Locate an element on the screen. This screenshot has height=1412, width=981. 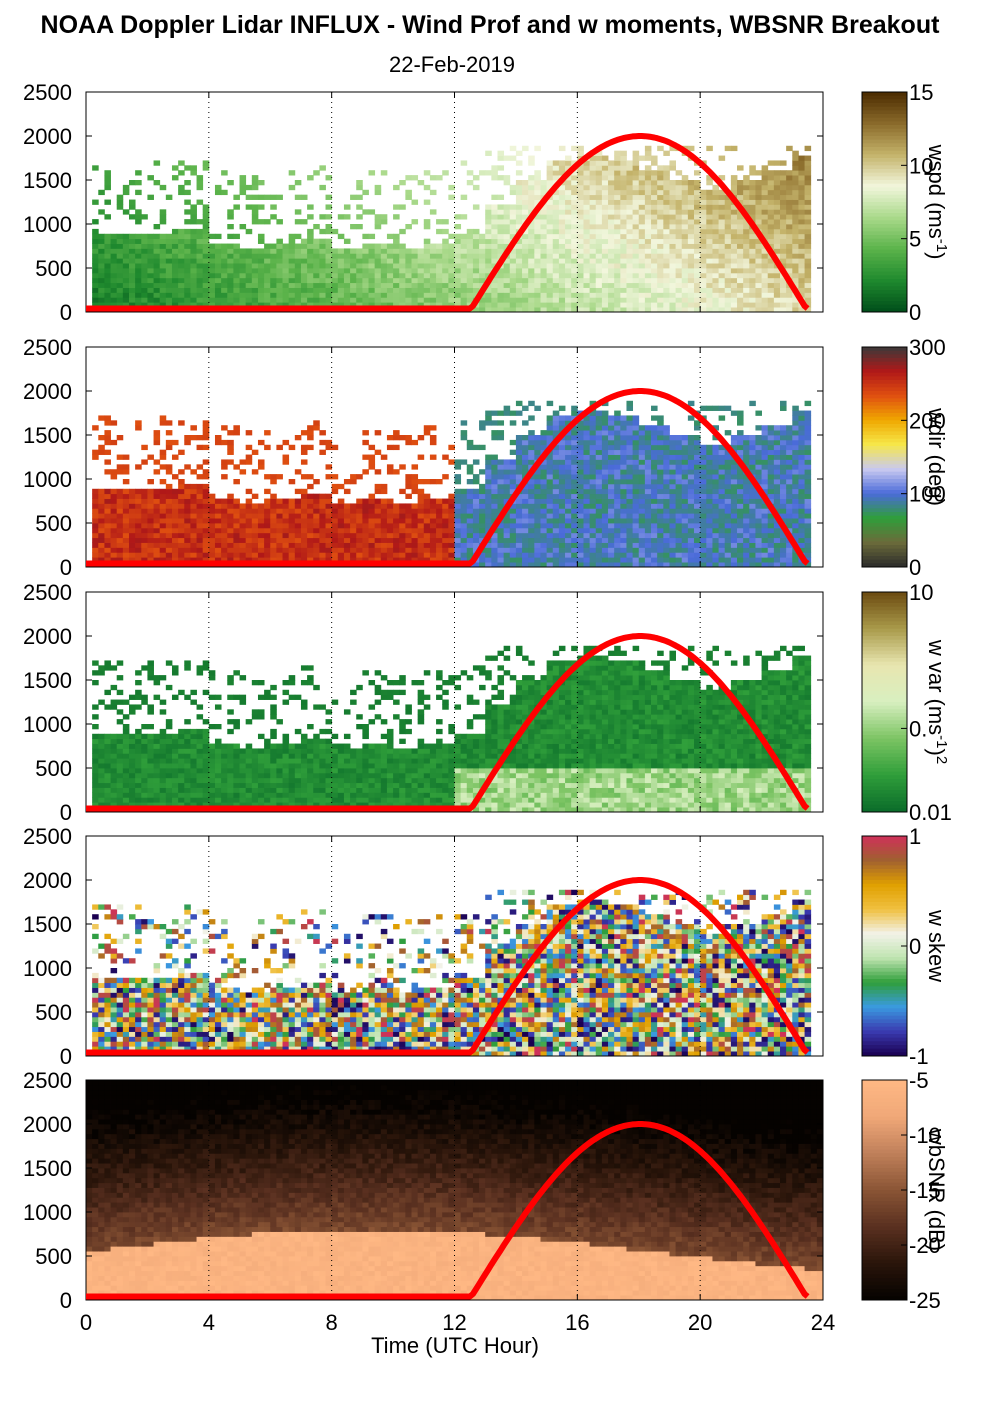
colorbar-step is located at coordinates (884, 167).